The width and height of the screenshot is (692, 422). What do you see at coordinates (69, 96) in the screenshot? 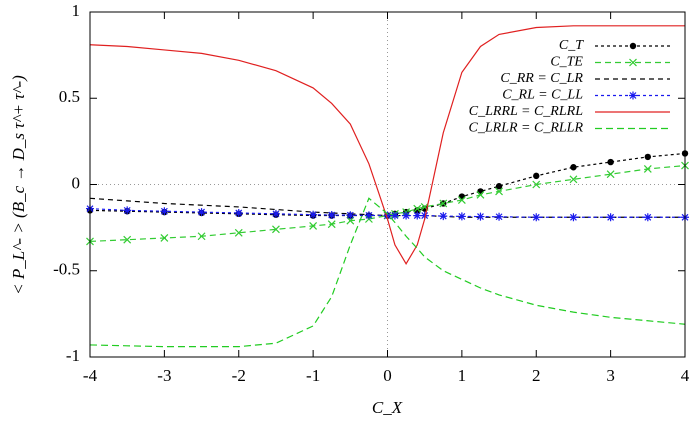
I see `y-tick-label: 0.5` at bounding box center [69, 96].